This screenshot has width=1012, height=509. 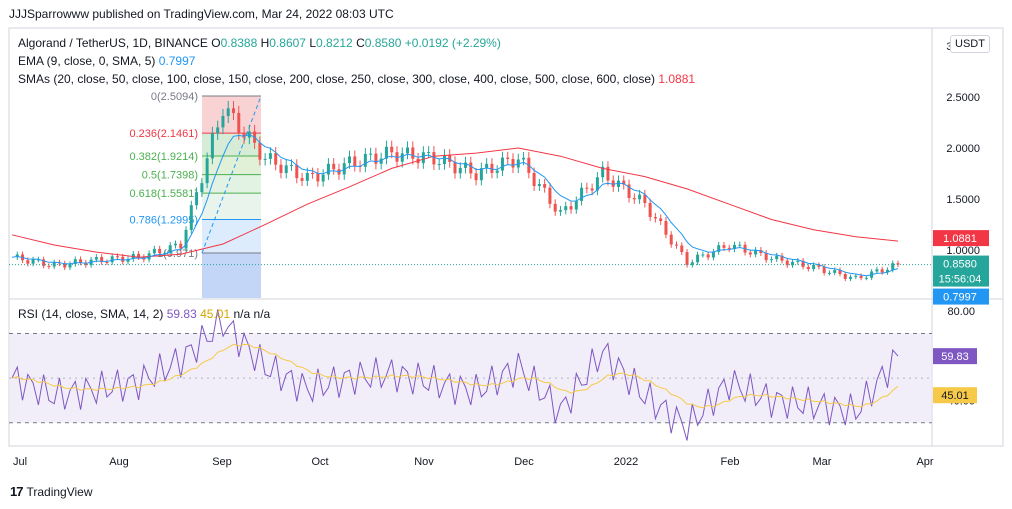 I want to click on rsi-sma-badge-bg, so click(x=955, y=395).